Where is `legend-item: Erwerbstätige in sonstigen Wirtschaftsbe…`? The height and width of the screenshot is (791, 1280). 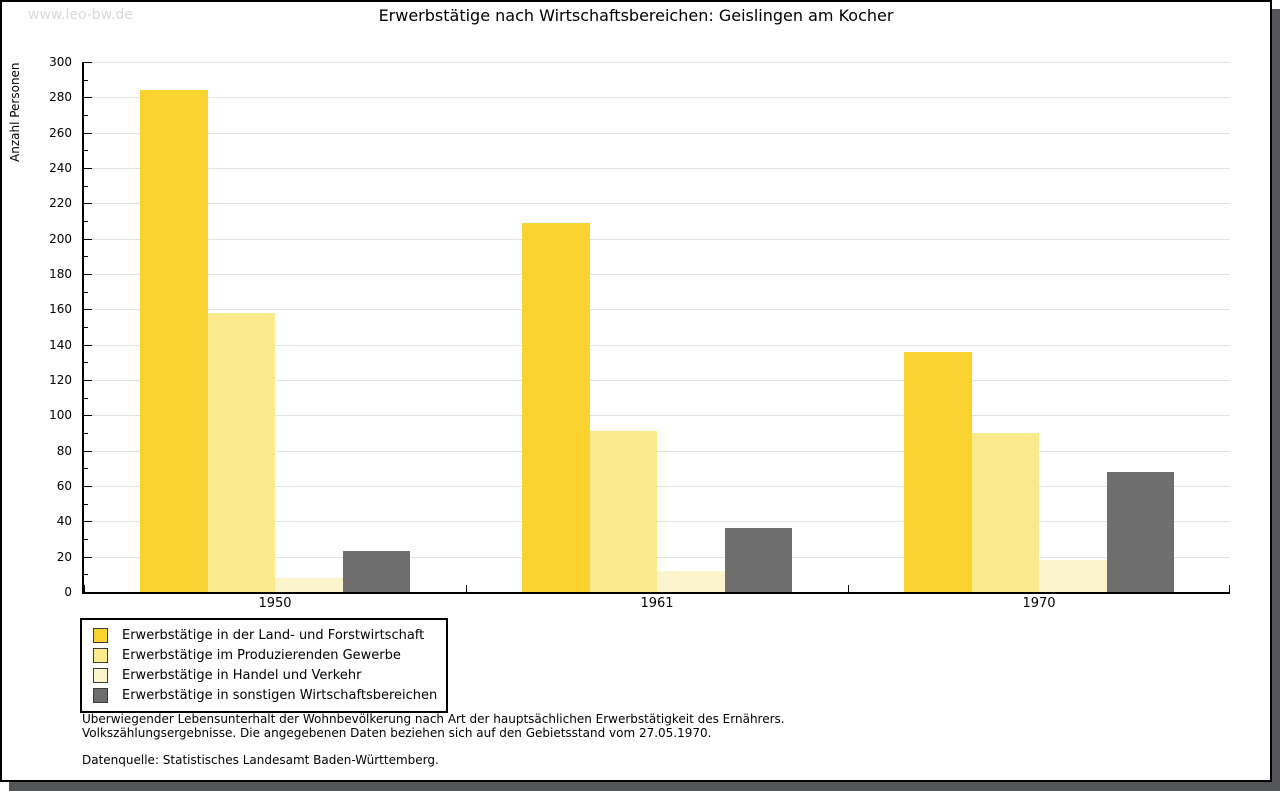 legend-item: Erwerbstätige in sonstigen Wirtschaftsbe… is located at coordinates (264, 695).